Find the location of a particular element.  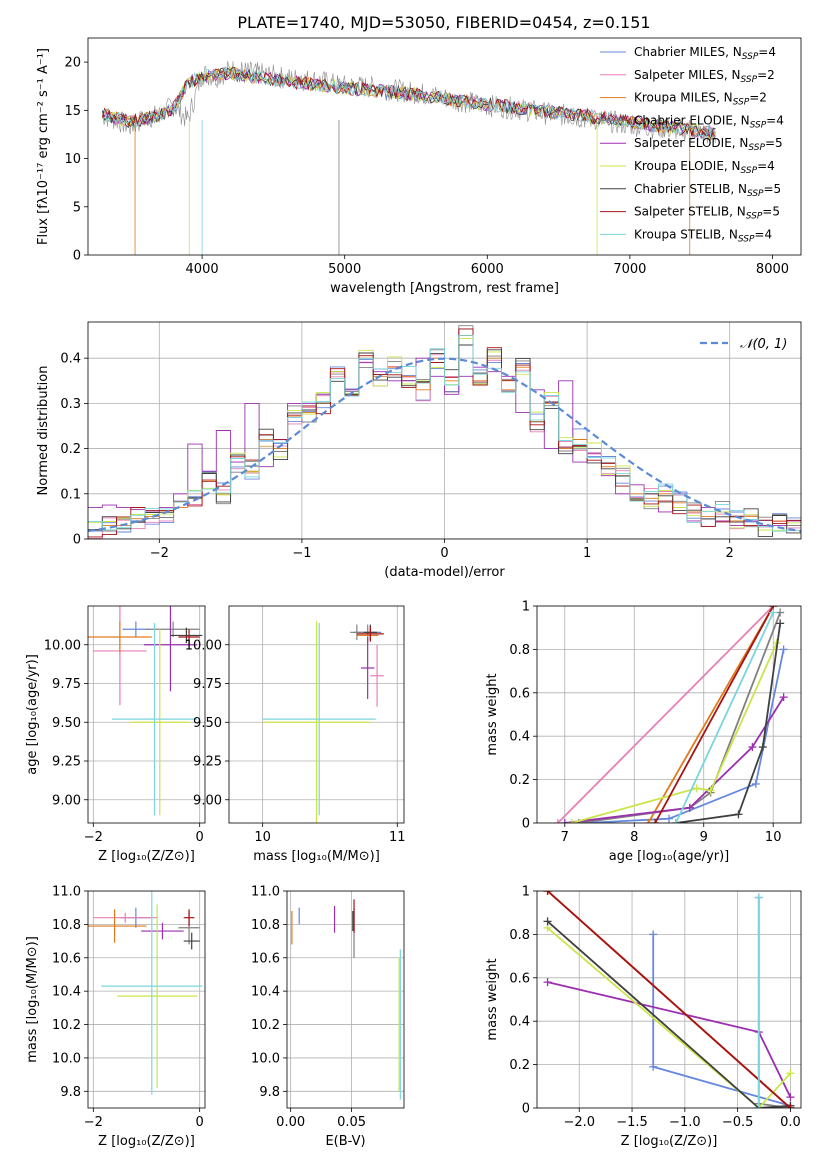

x-tick-label: 0.00 is located at coordinates (290, 1122).